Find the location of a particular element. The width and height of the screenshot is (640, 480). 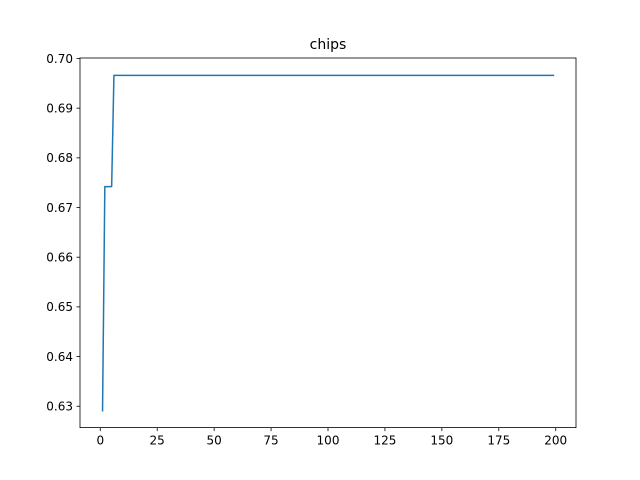

x-tick-label: 0 is located at coordinates (100, 441).